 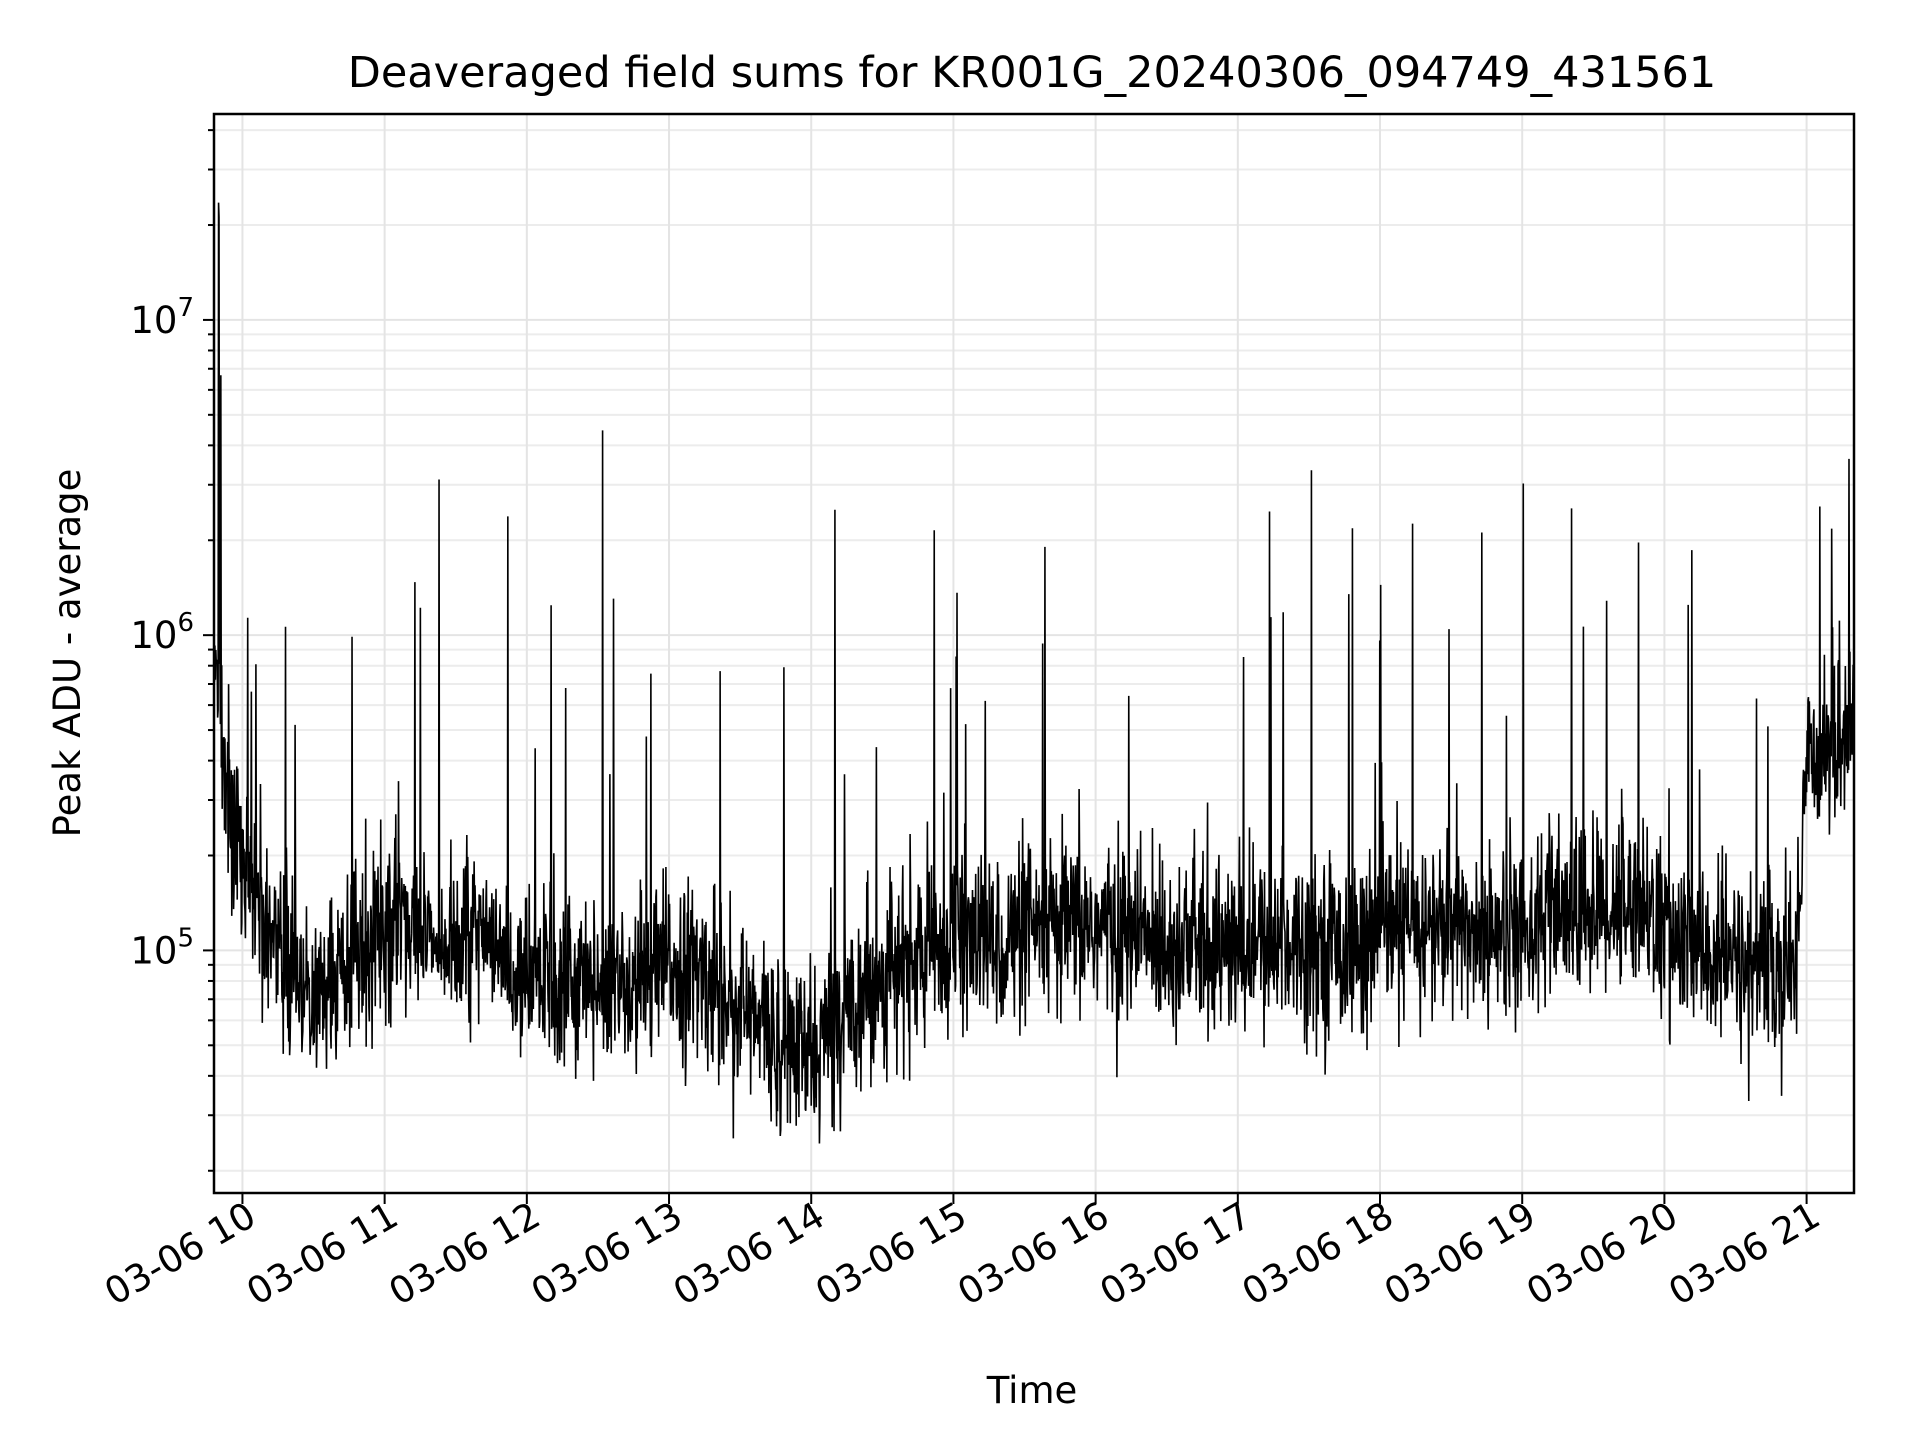 I want to click on y-axis-label: Peak ADU - average, so click(x=67, y=653).